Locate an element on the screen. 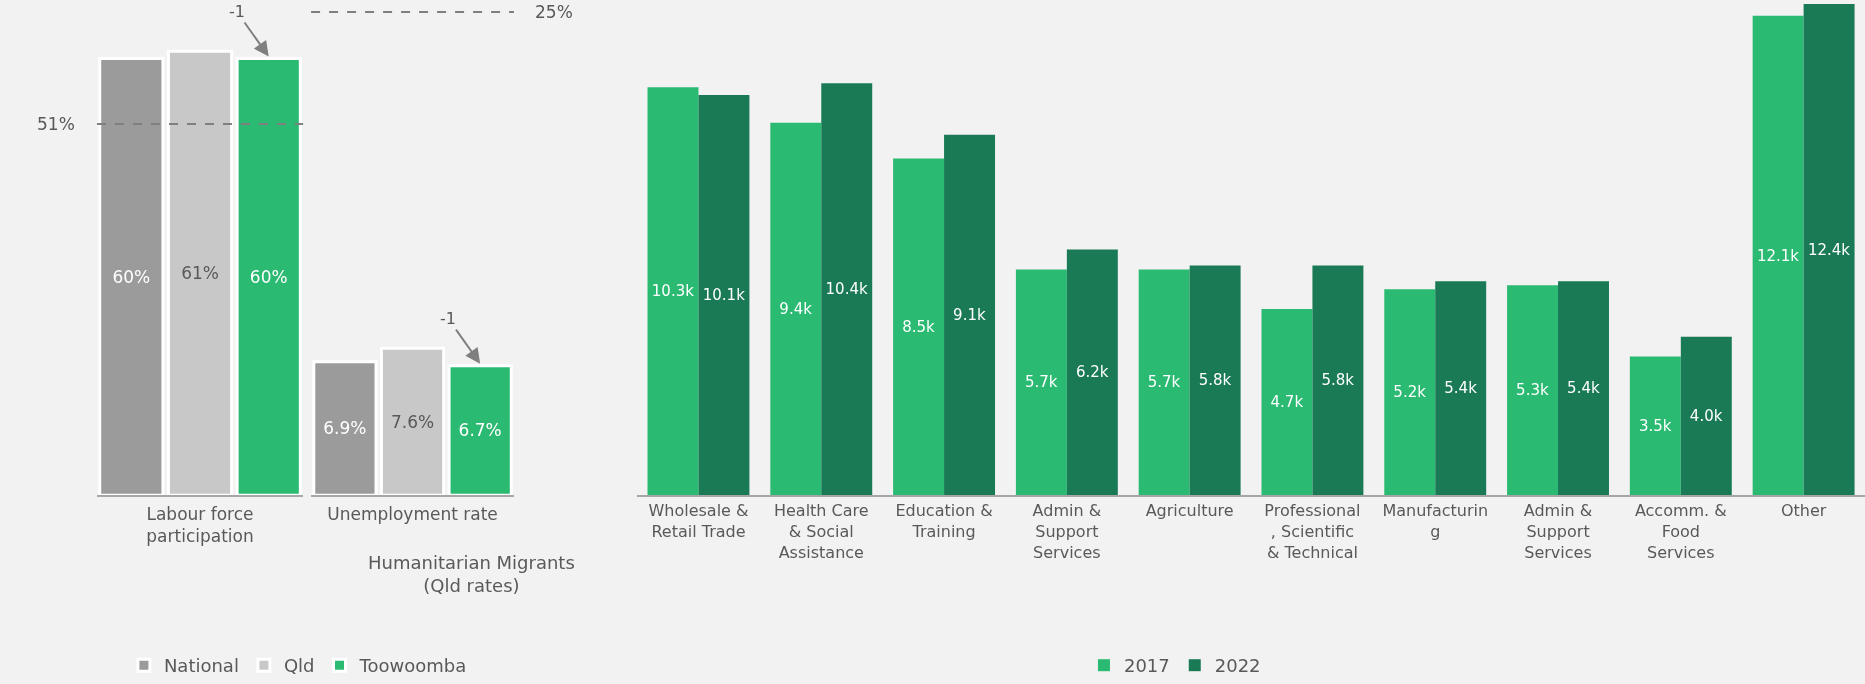 The image size is (1865, 684). data-label: 4.7k is located at coordinates (1287, 402).